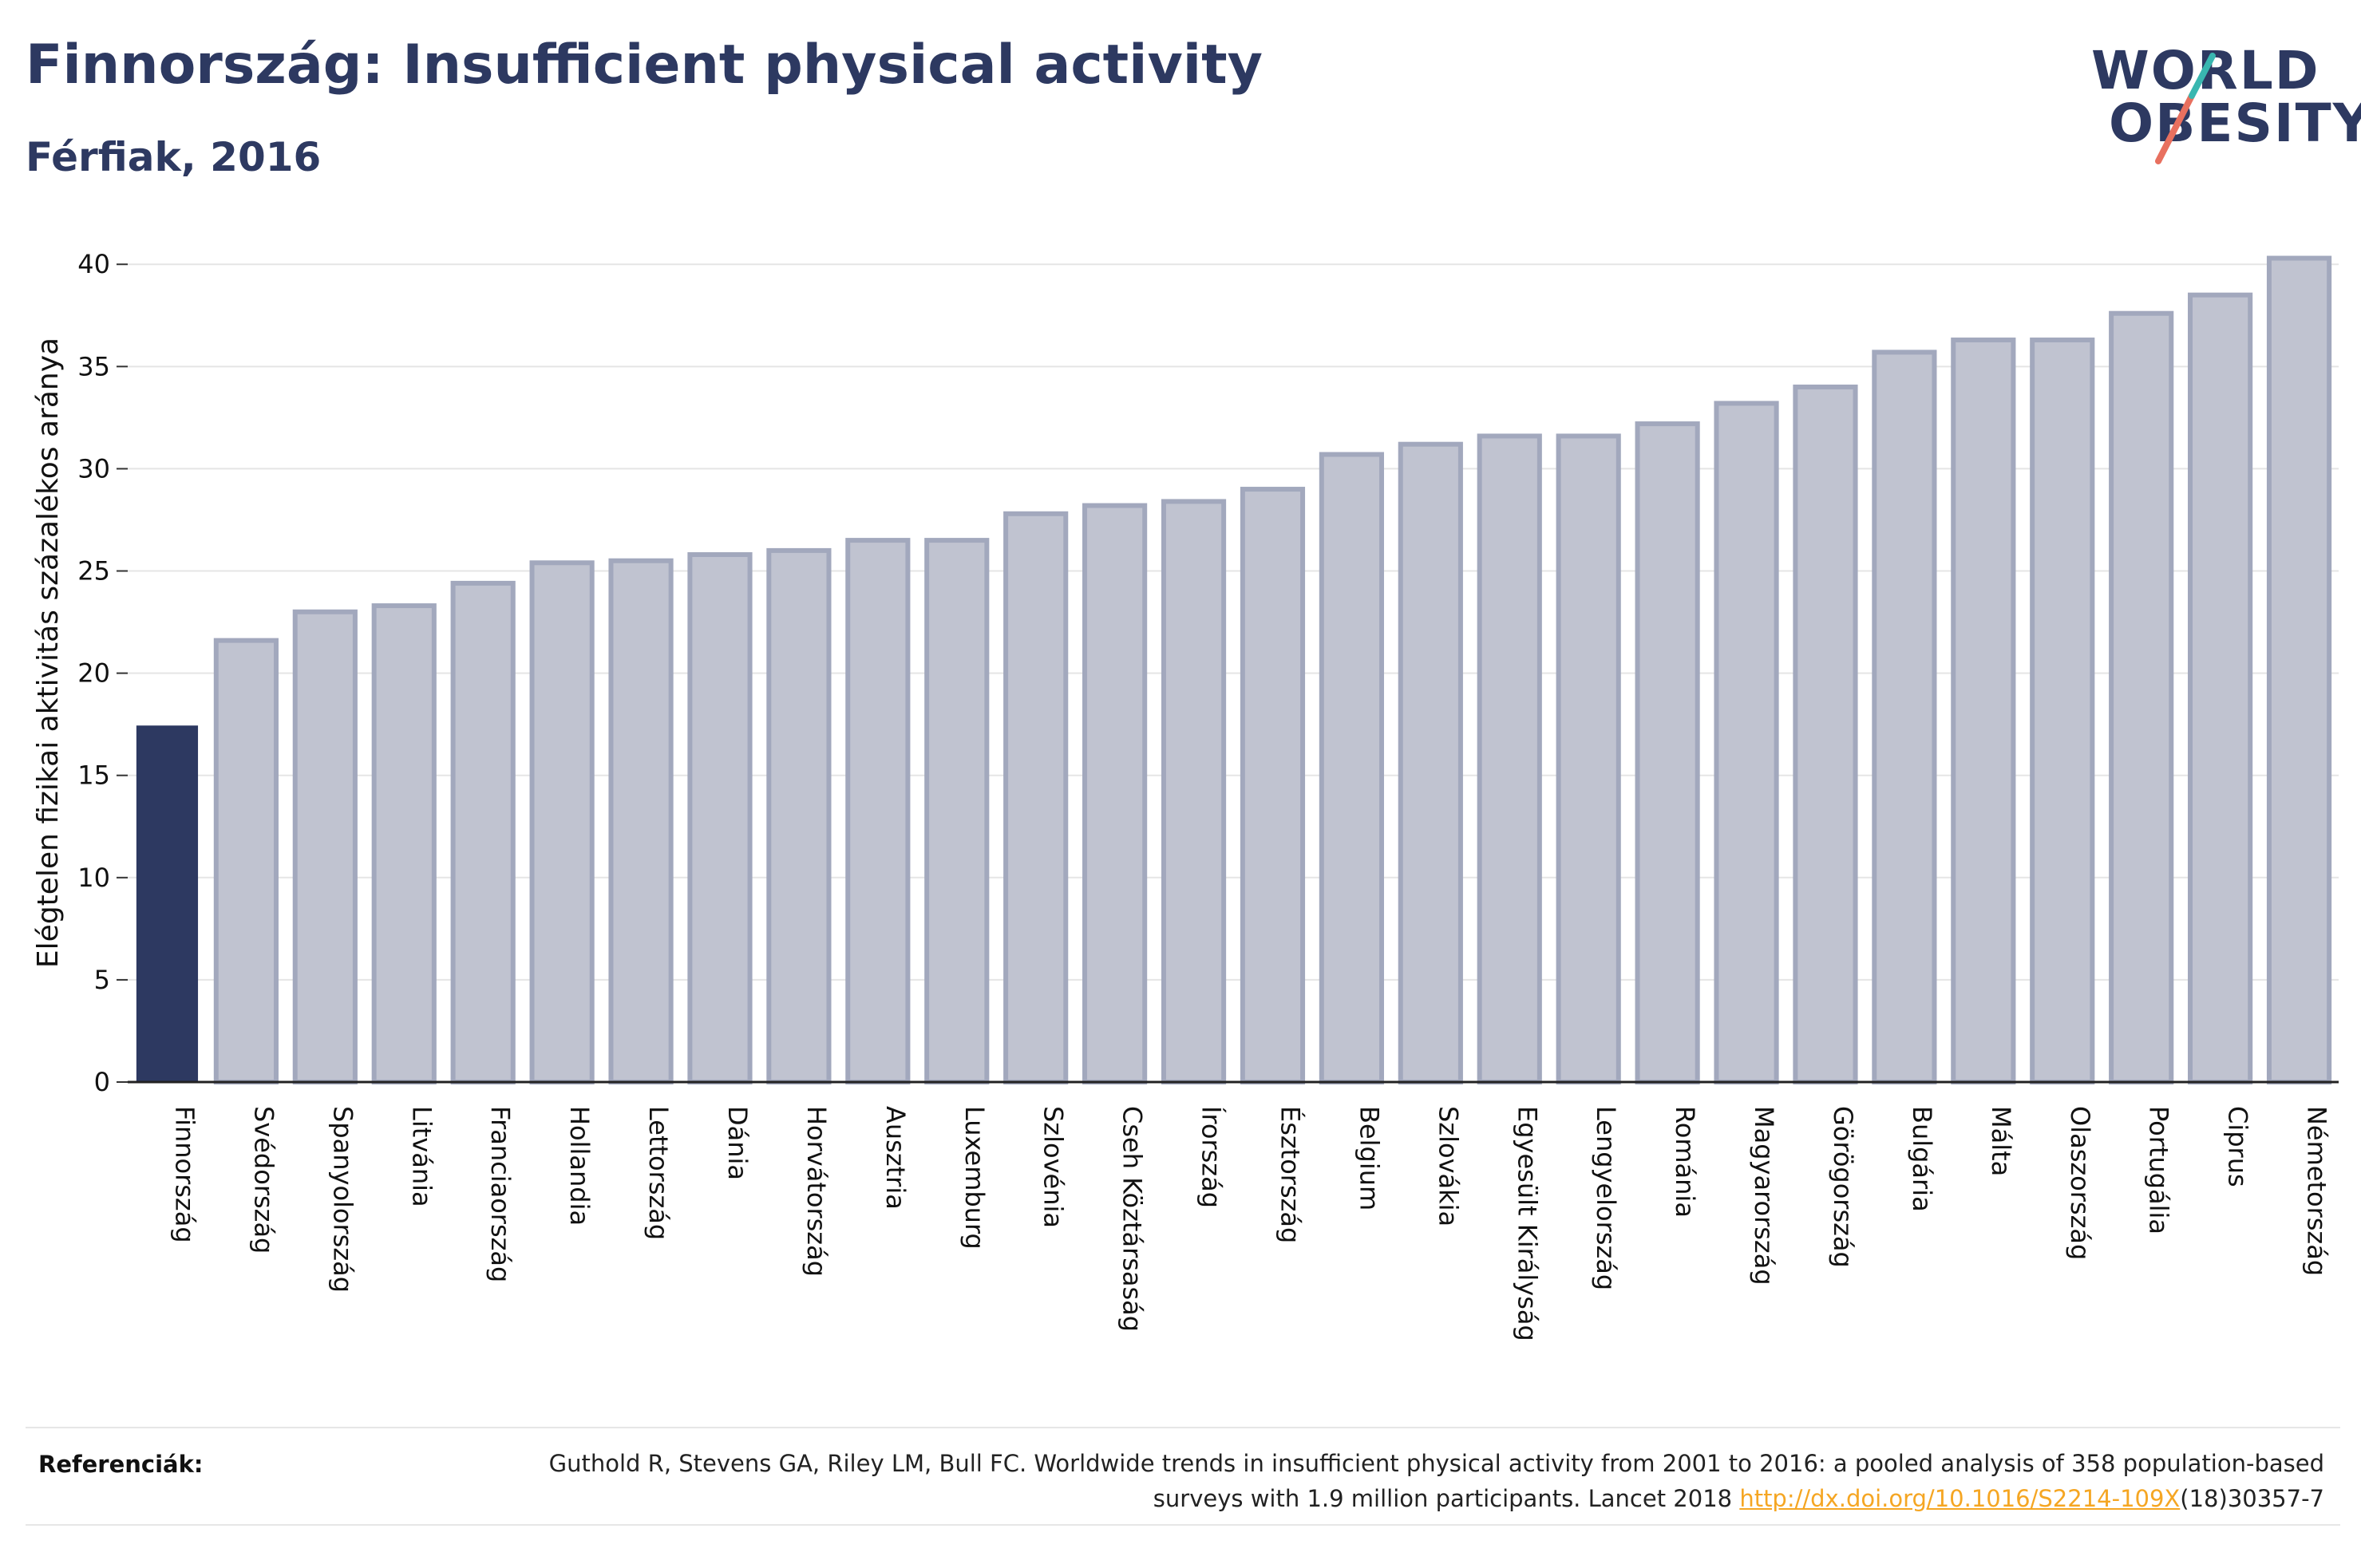  What do you see at coordinates (93, 366) in the screenshot?
I see `y-tick-label: 35` at bounding box center [93, 366].